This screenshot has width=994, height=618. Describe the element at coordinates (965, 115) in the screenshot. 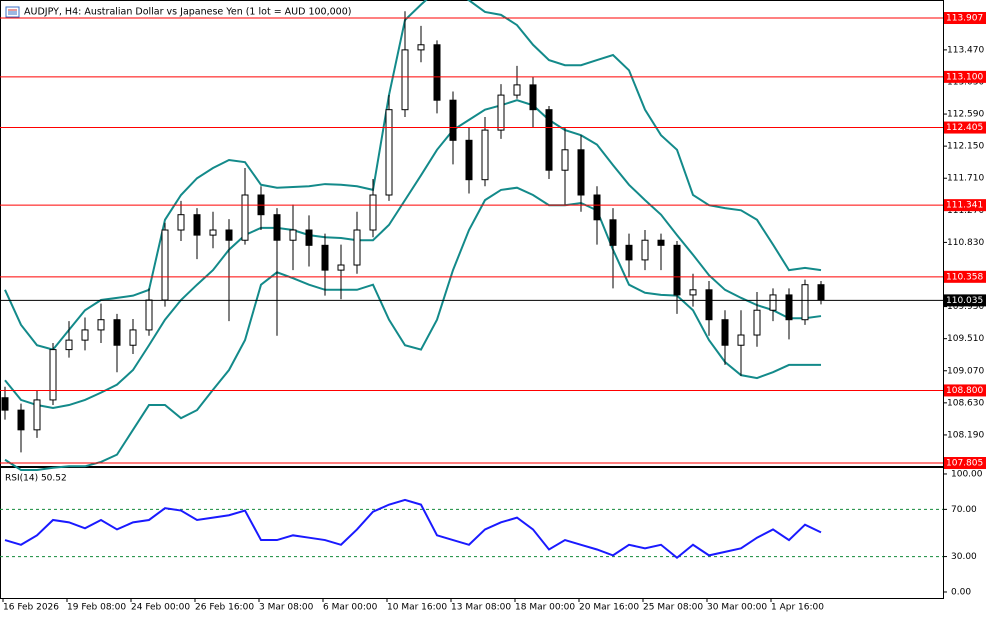

I see `y-tick-label: 112.590` at that location.